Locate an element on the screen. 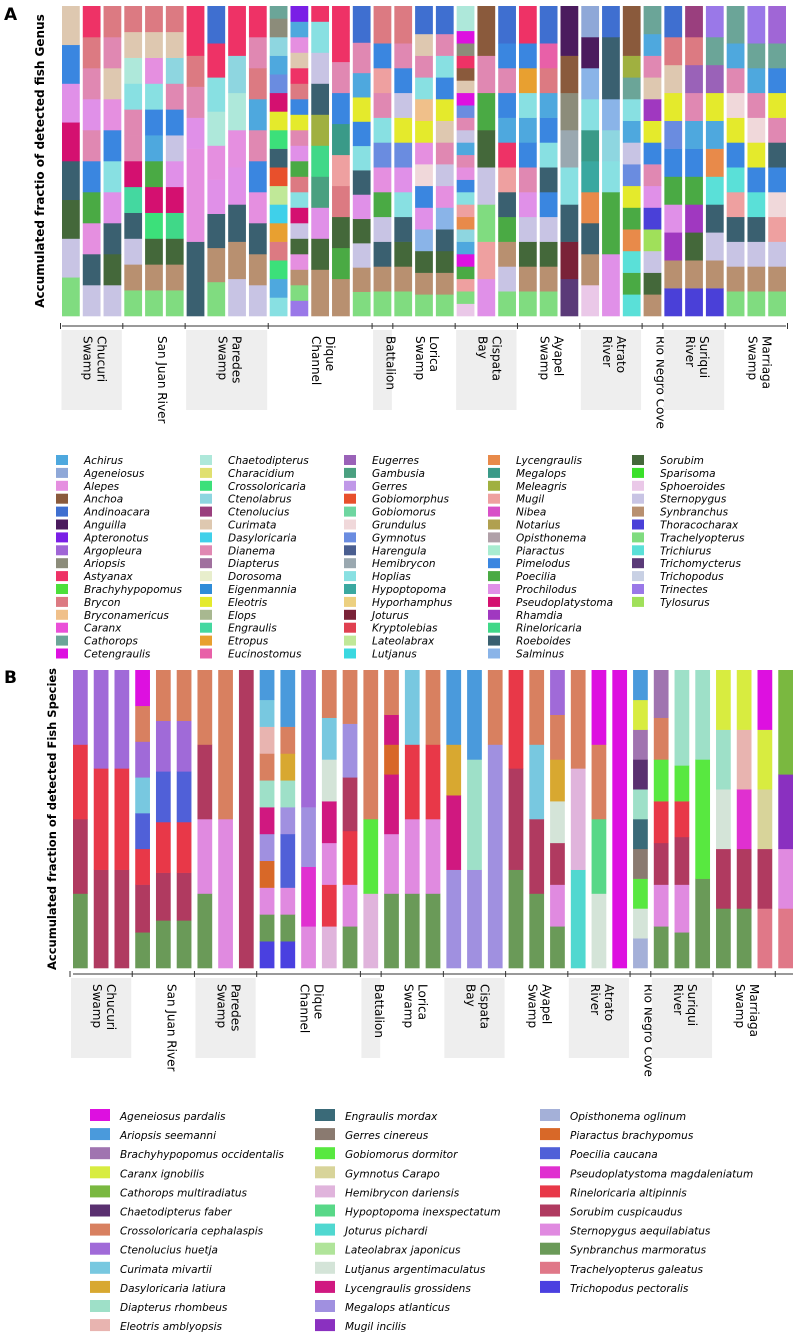 The height and width of the screenshot is (1343, 797). legend-label-elops: Elops is located at coordinates (242, 616).